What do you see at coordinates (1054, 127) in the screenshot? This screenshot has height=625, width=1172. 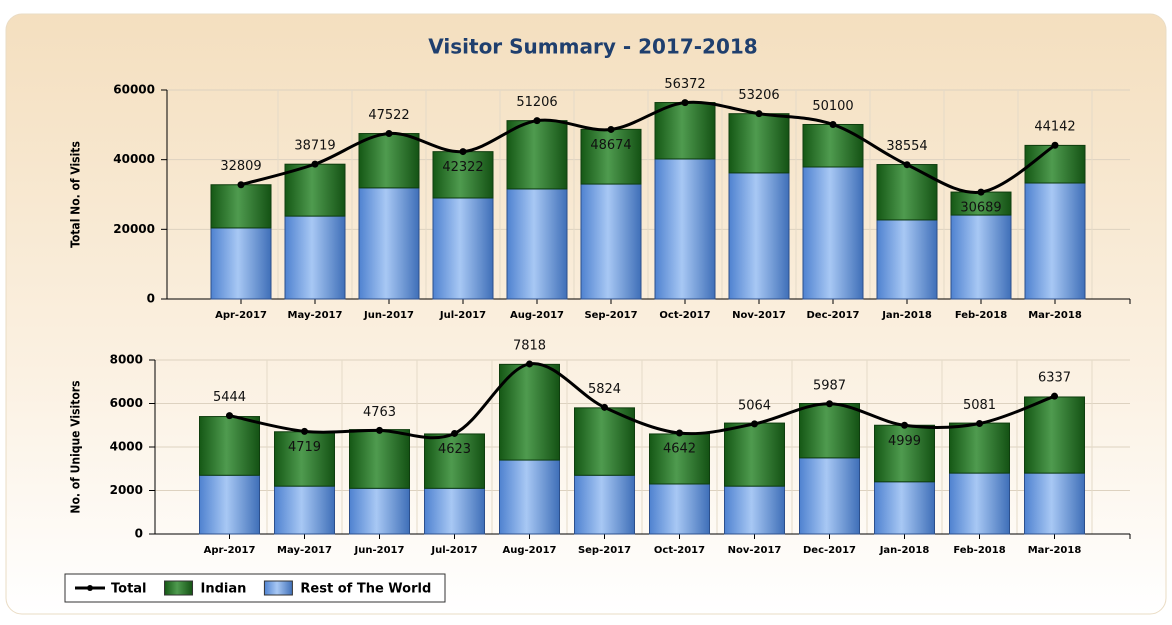 I see `data-label: 44142` at bounding box center [1054, 127].